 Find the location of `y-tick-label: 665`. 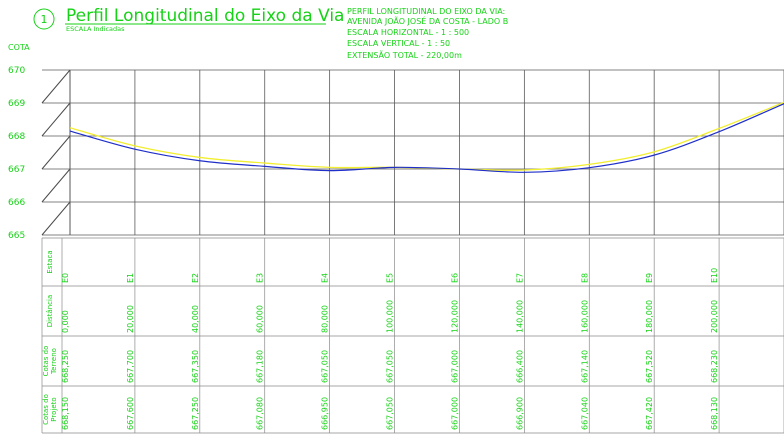

y-tick-label: 665 is located at coordinates (16, 236).